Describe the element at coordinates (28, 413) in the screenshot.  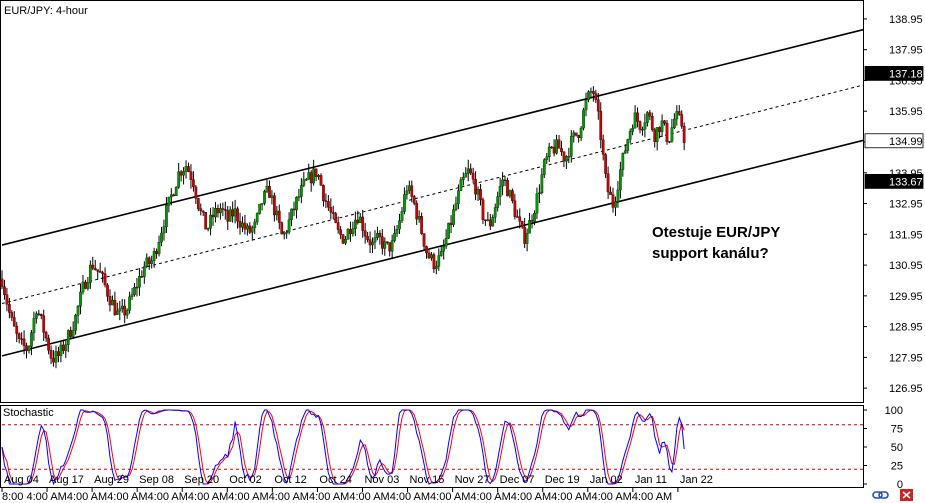
I see `stochastic-label: Stochastic` at that location.